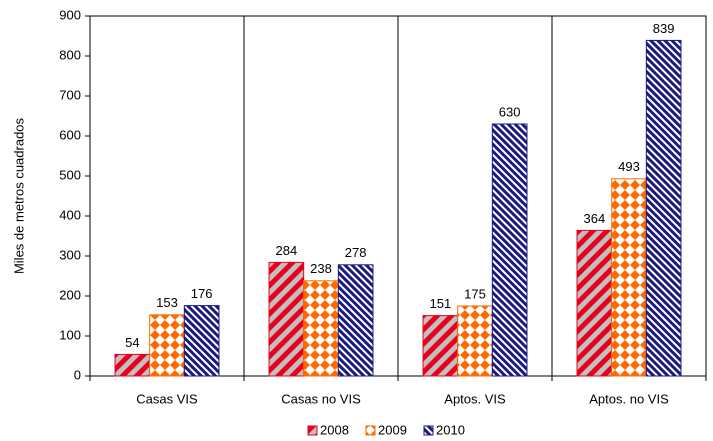  I want to click on value-label: 493, so click(629, 166).